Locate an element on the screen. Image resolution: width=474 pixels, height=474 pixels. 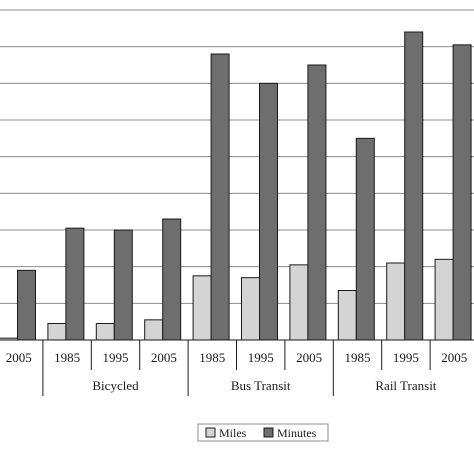
legend-label-miles: Miles is located at coordinates (233, 433).